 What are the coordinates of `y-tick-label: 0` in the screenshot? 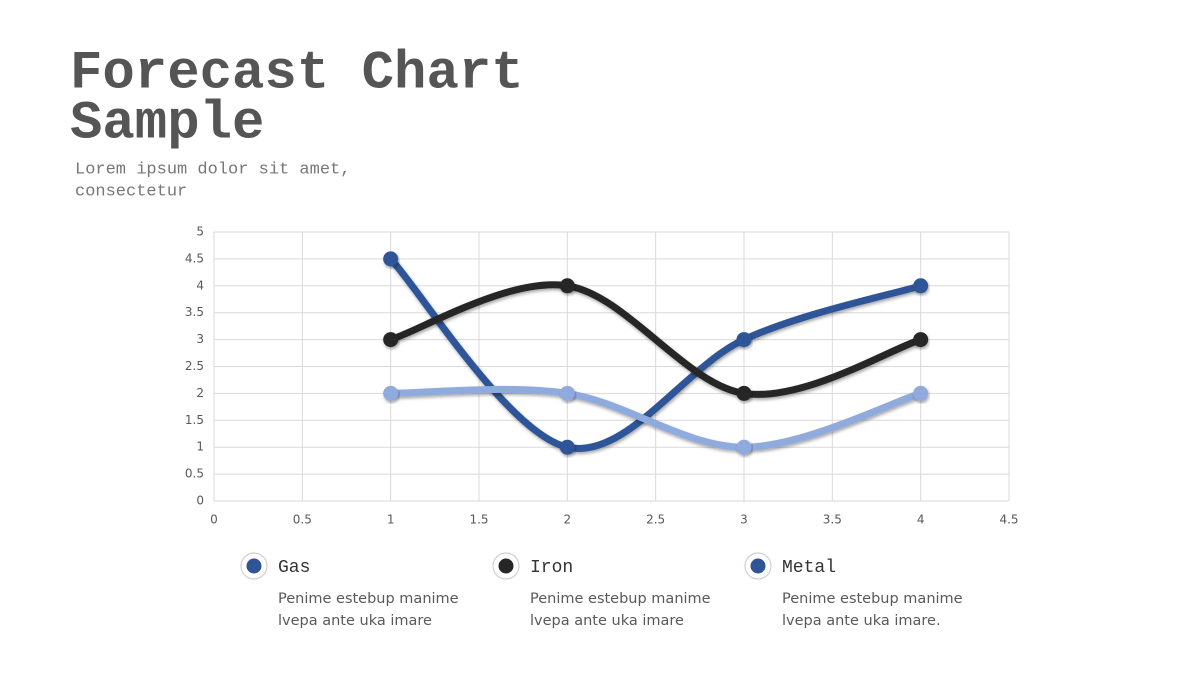 It's located at (200, 501).